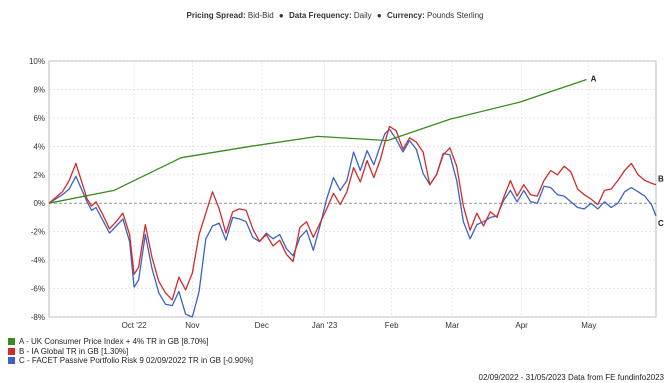 Image resolution: width=670 pixels, height=383 pixels. Describe the element at coordinates (38, 260) in the screenshot. I see `y-tick-label: -4%` at that location.